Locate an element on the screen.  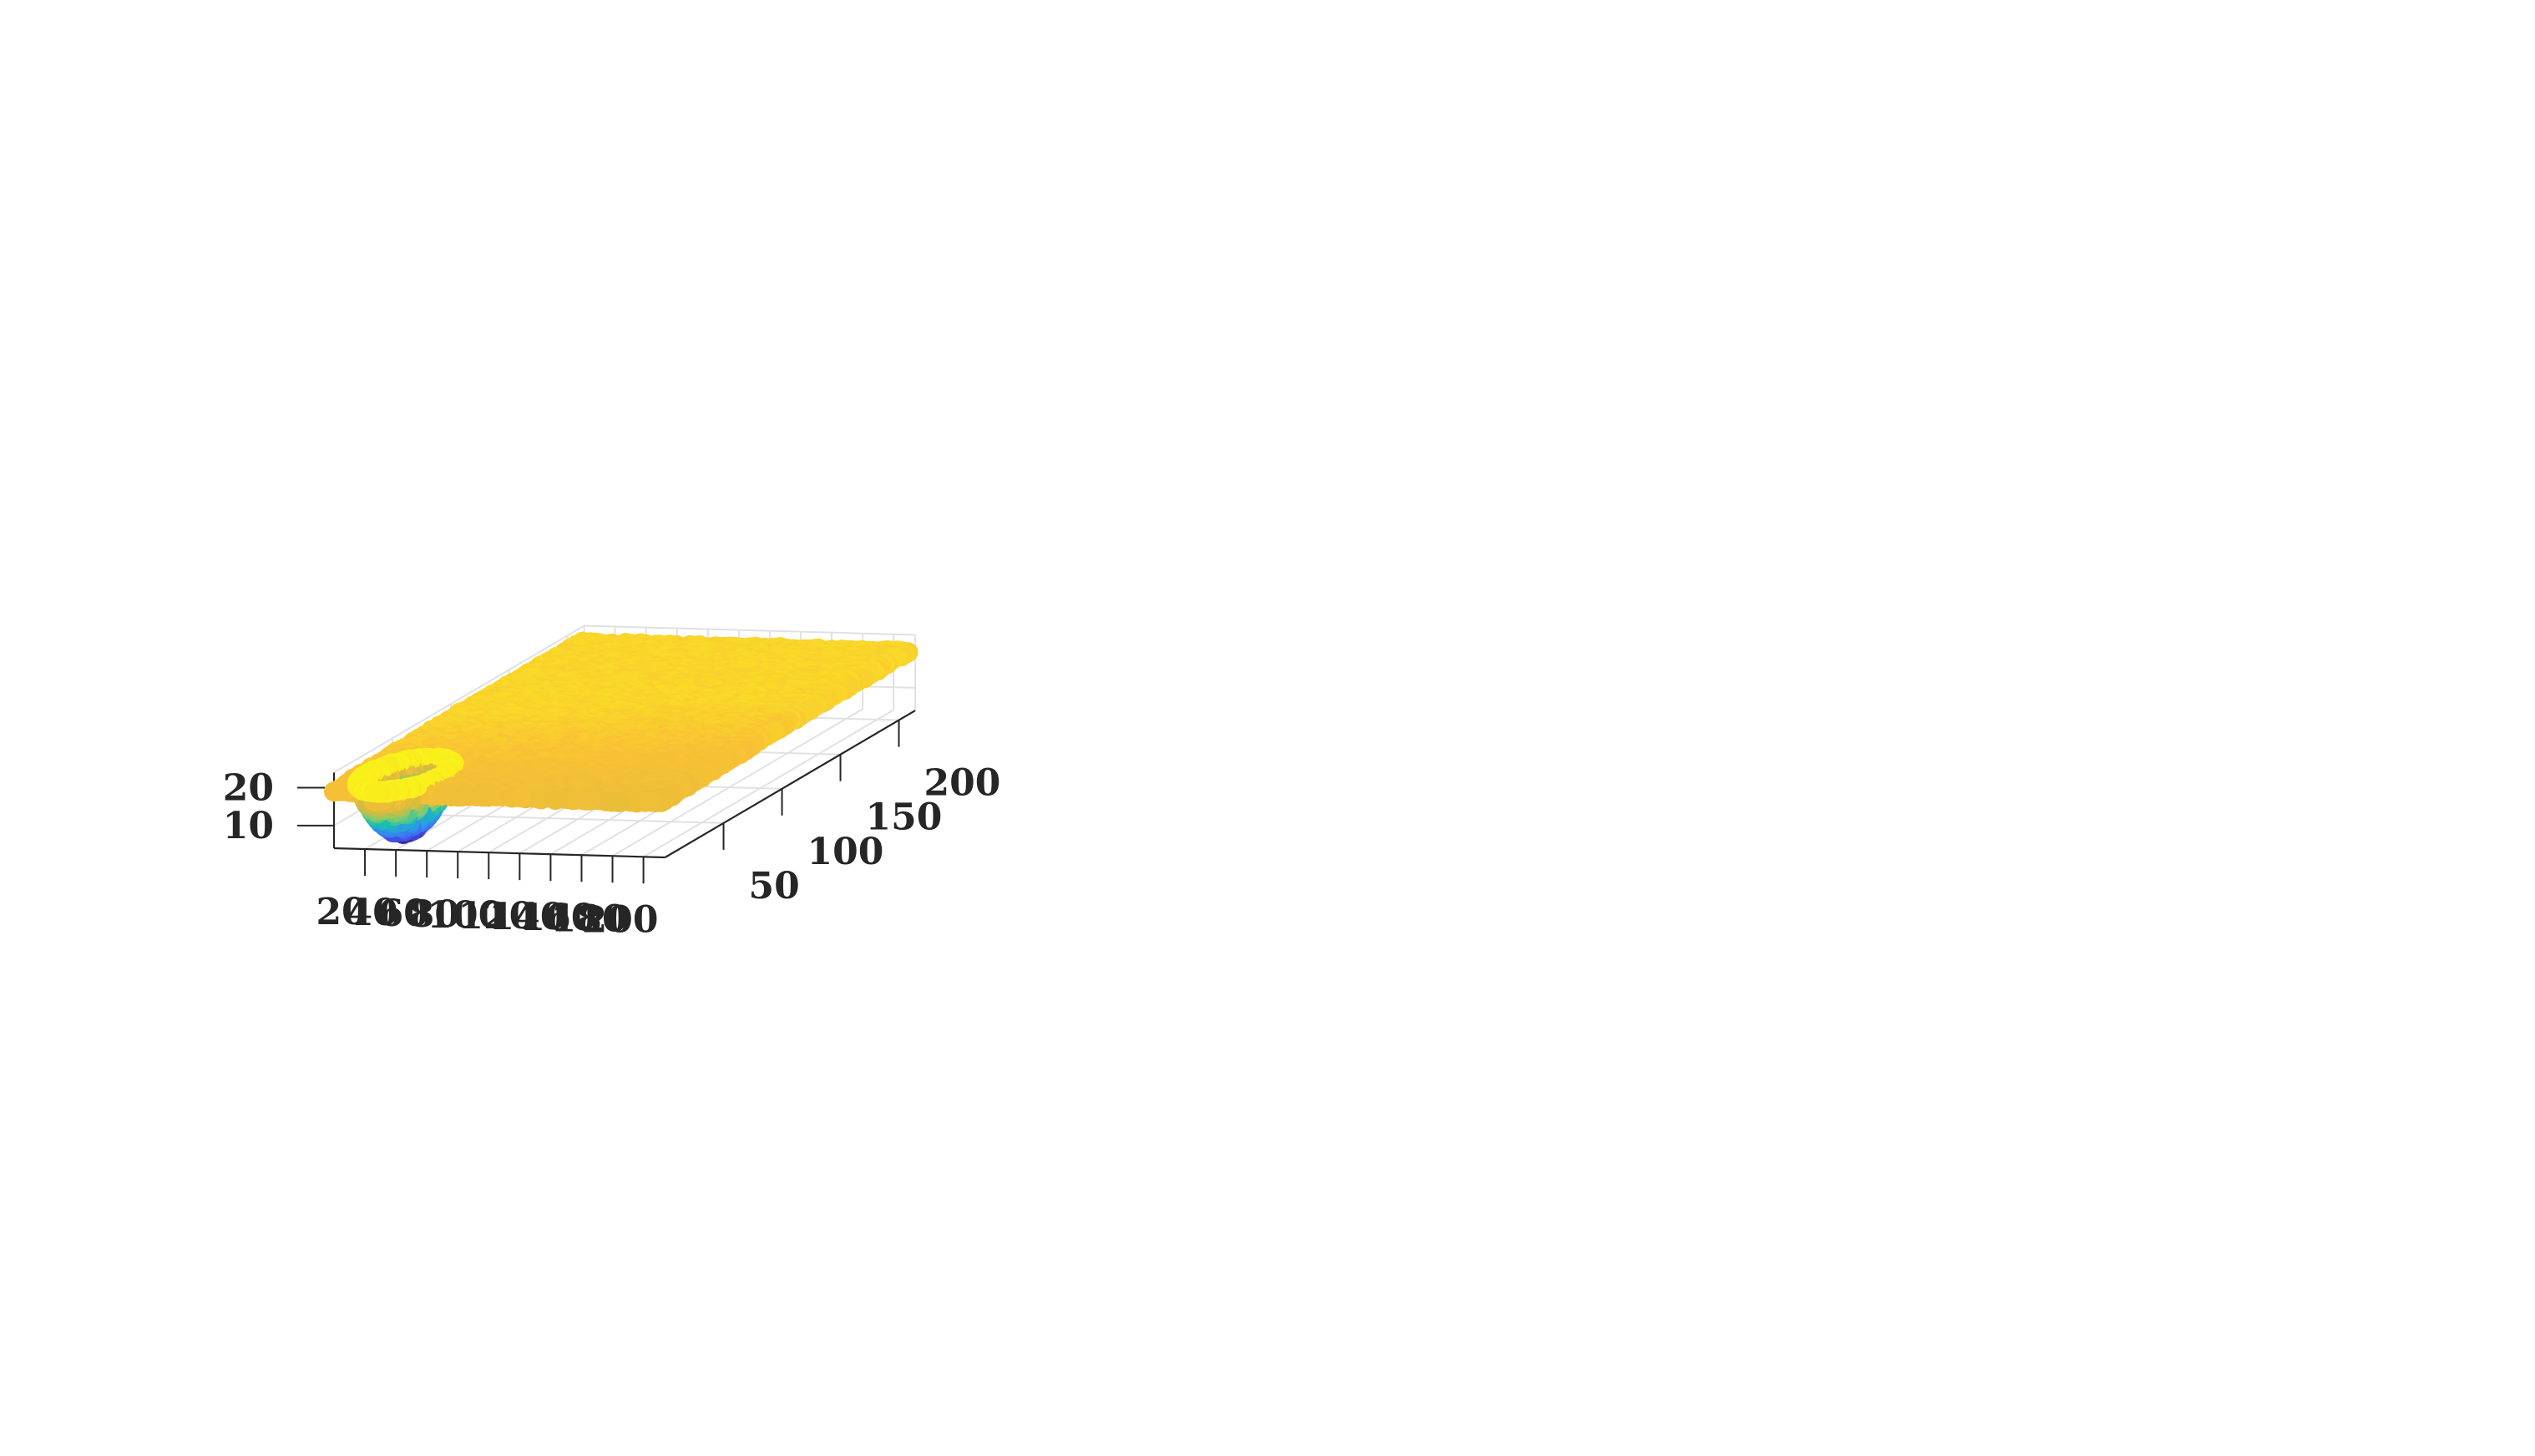
scatter-point is located at coordinates (334, 791).